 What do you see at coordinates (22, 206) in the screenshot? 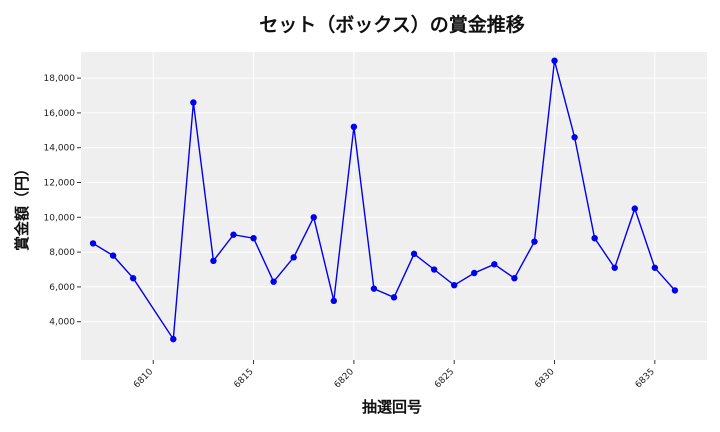
I see `y-axis-label: 賞金額（円）` at bounding box center [22, 206].